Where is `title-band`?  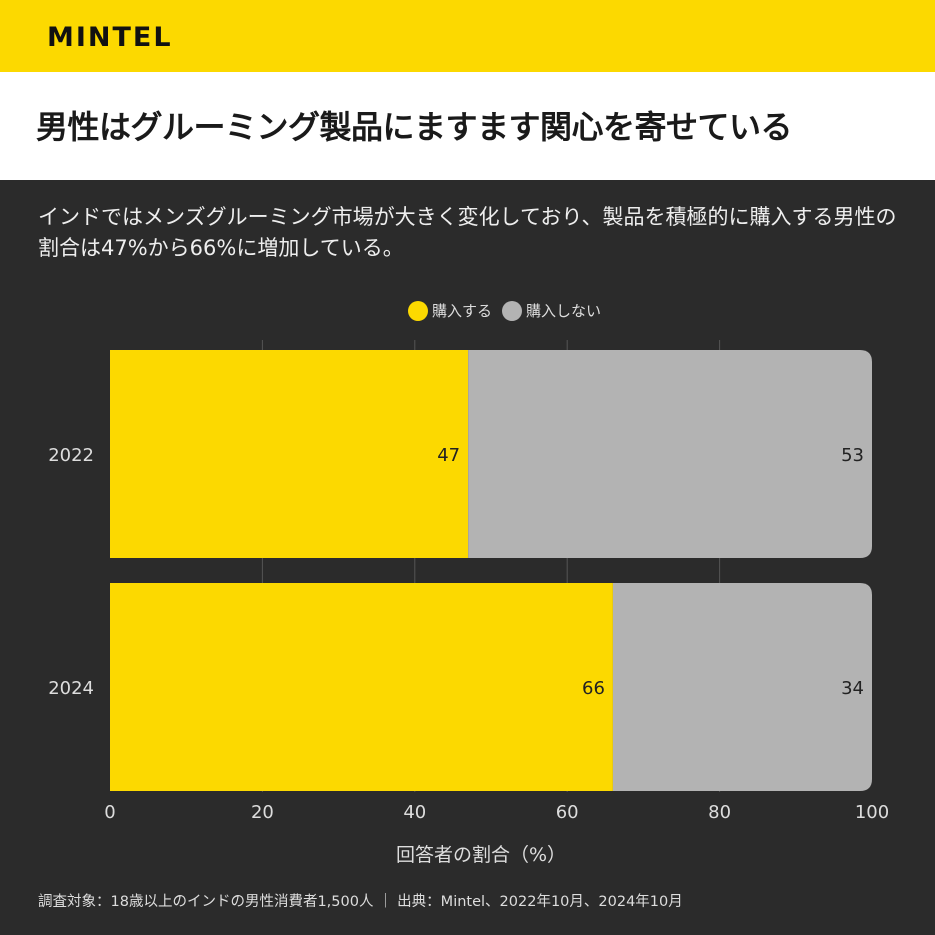 title-band is located at coordinates (467, 126).